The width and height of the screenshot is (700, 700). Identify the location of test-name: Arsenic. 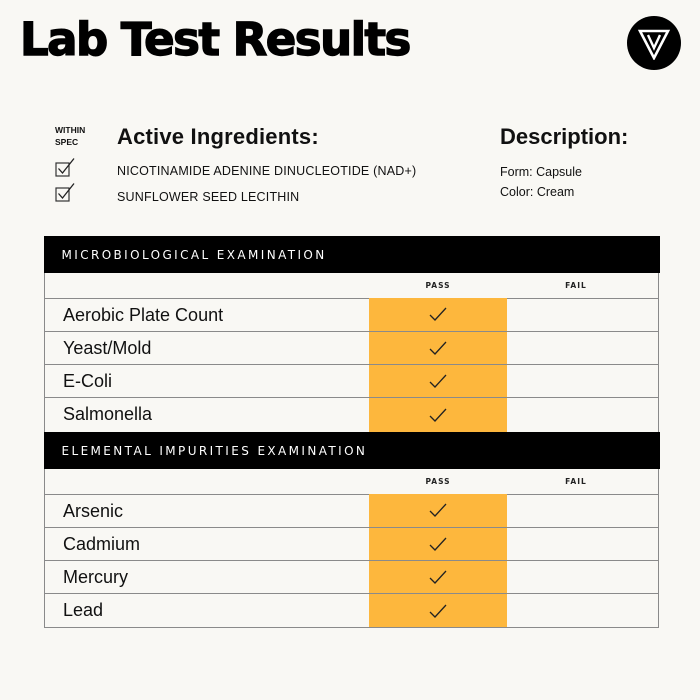
(93, 511).